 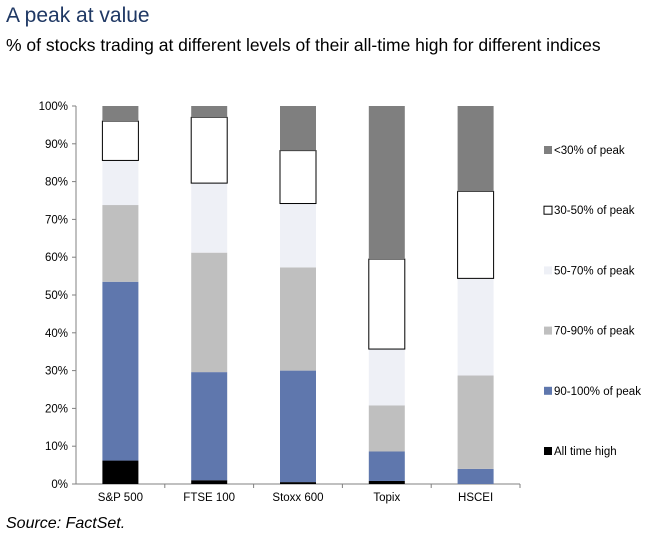 I want to click on y-tick-label: 90%, so click(x=56, y=145).